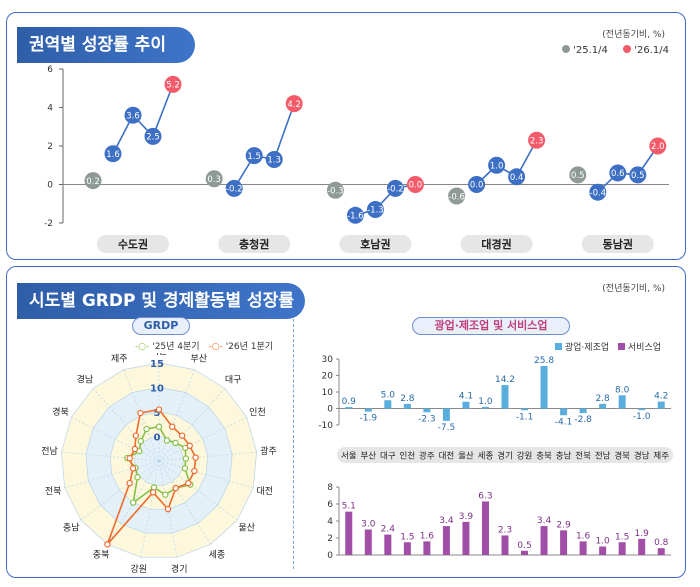  What do you see at coordinates (328, 393) in the screenshot?
I see `upper-y-tick-label: 10` at bounding box center [328, 393].